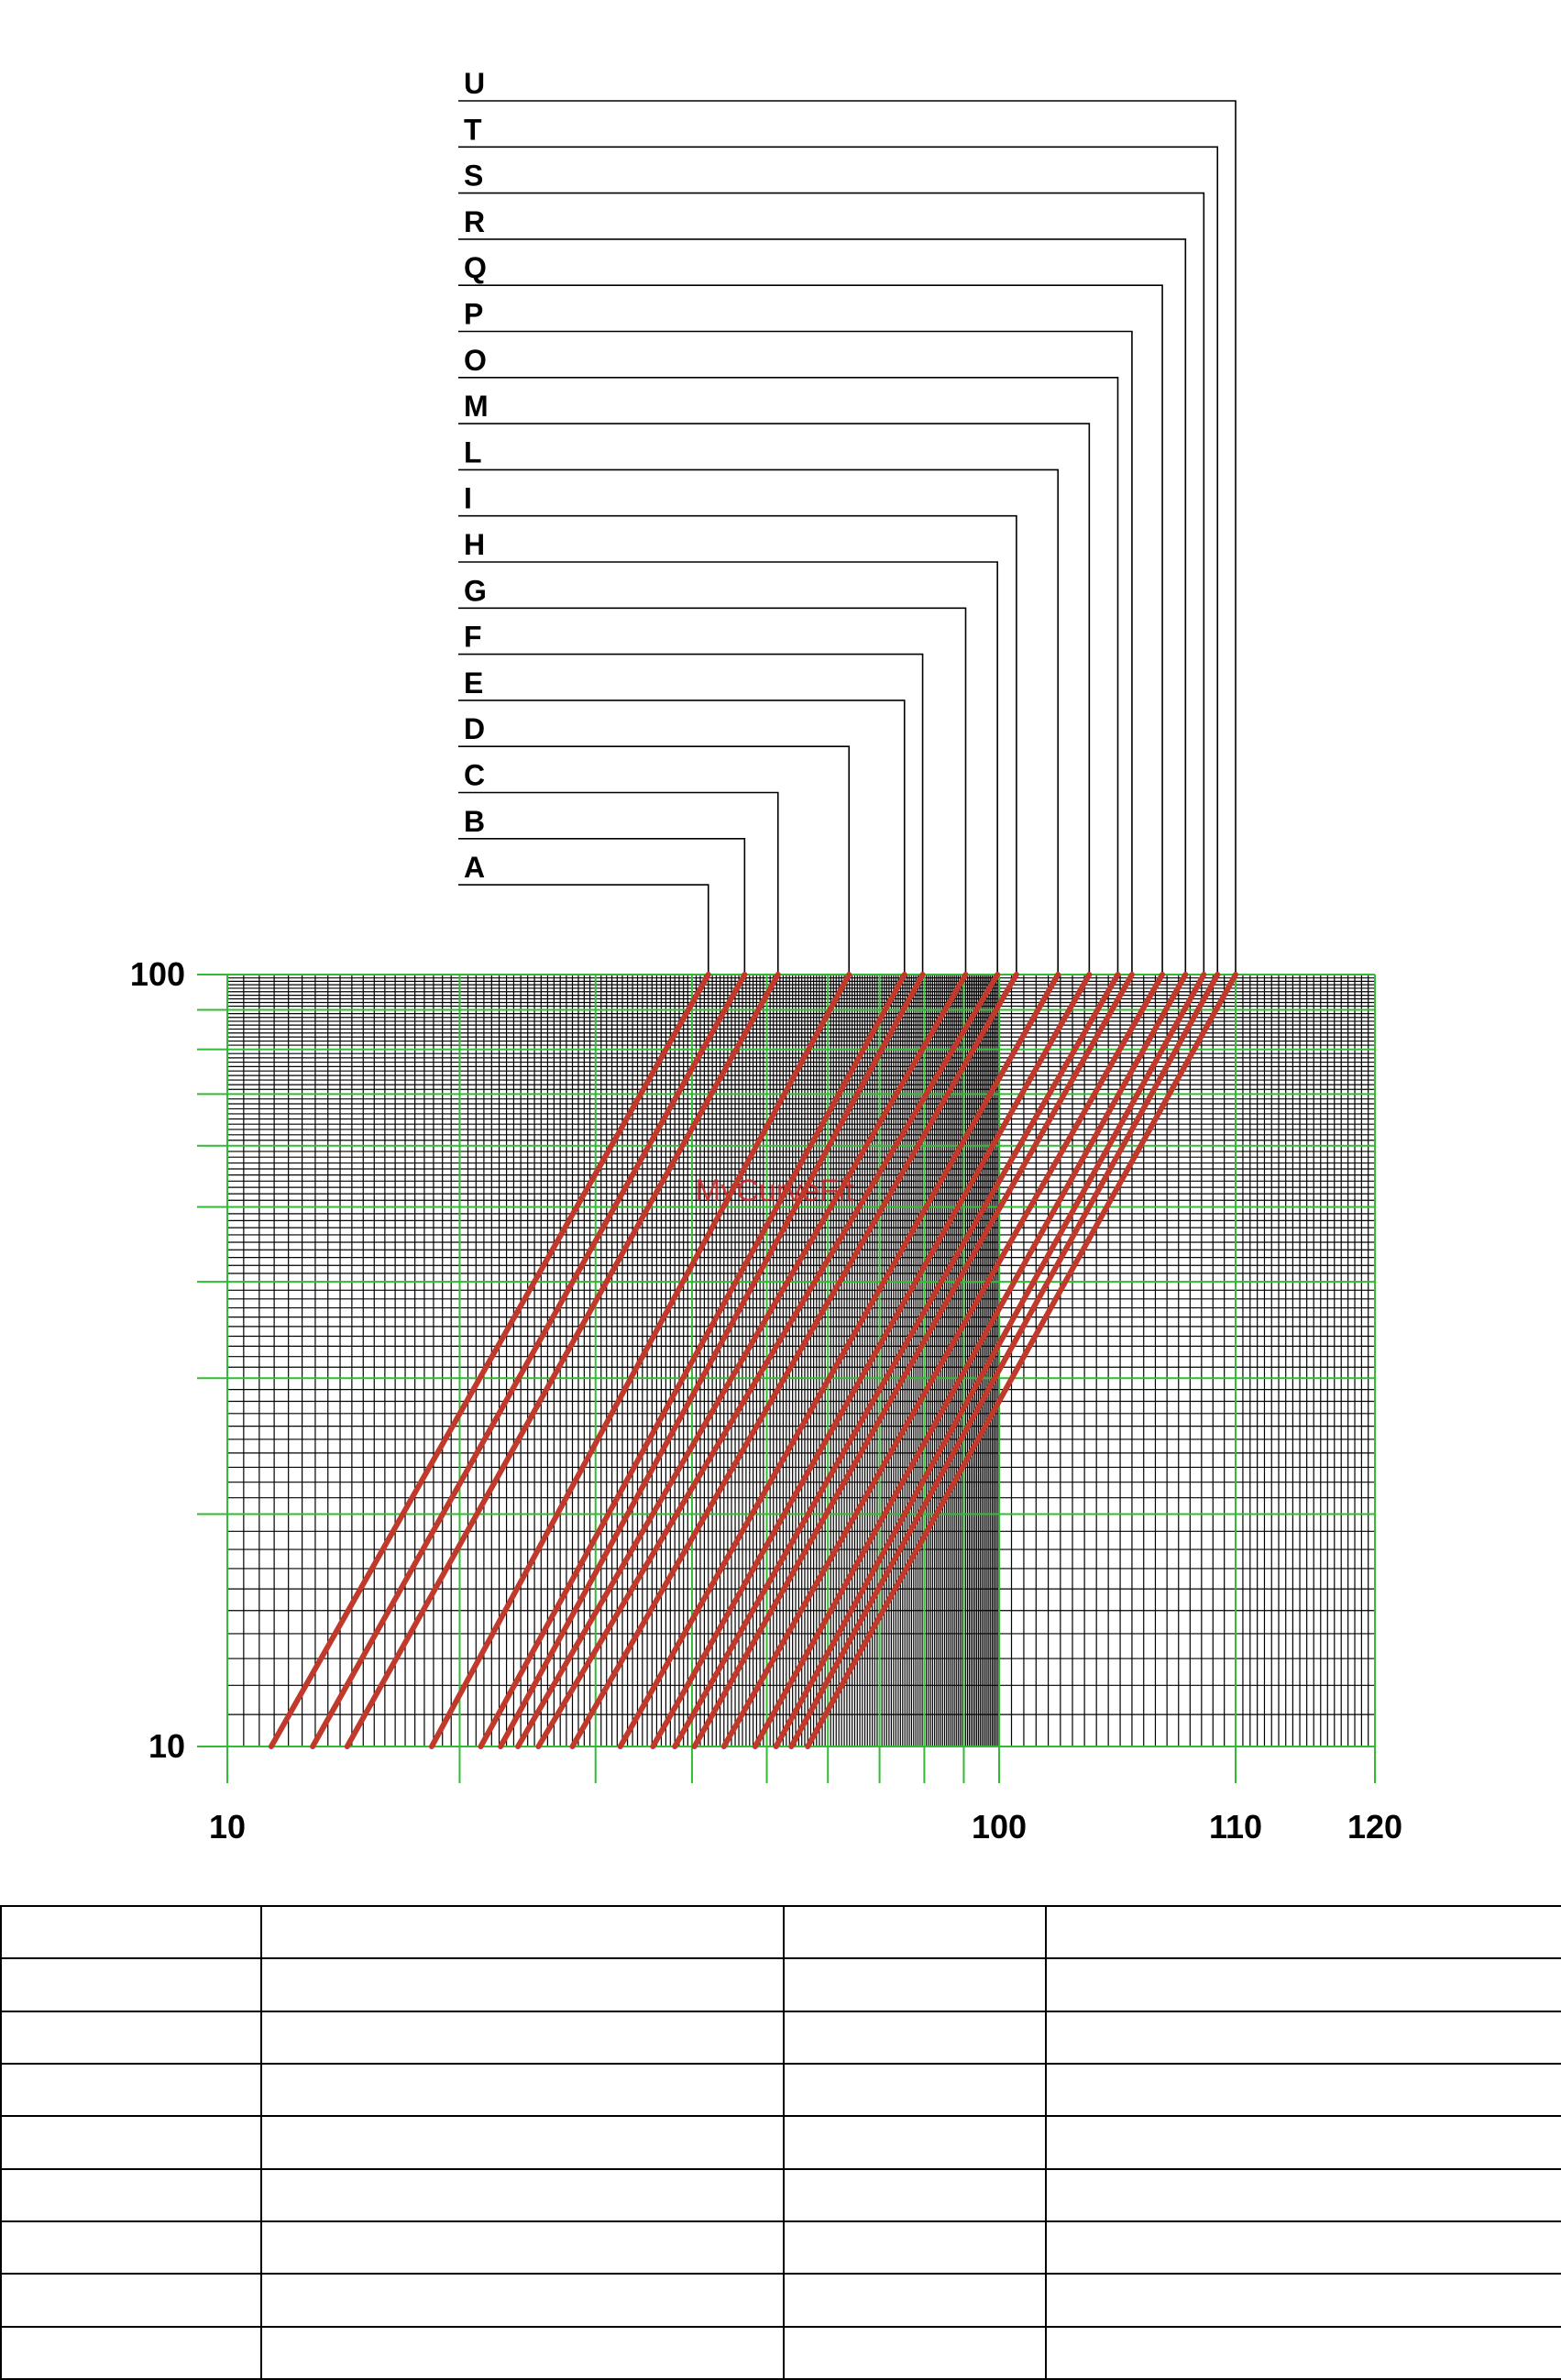 The width and height of the screenshot is (1561, 2380). Describe the element at coordinates (476, 590) in the screenshot. I see `series-label-G: G` at that location.